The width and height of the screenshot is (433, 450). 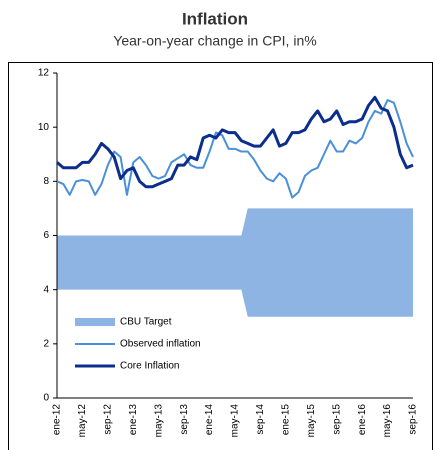 I want to click on y-tick-label: 10, so click(x=44, y=127).